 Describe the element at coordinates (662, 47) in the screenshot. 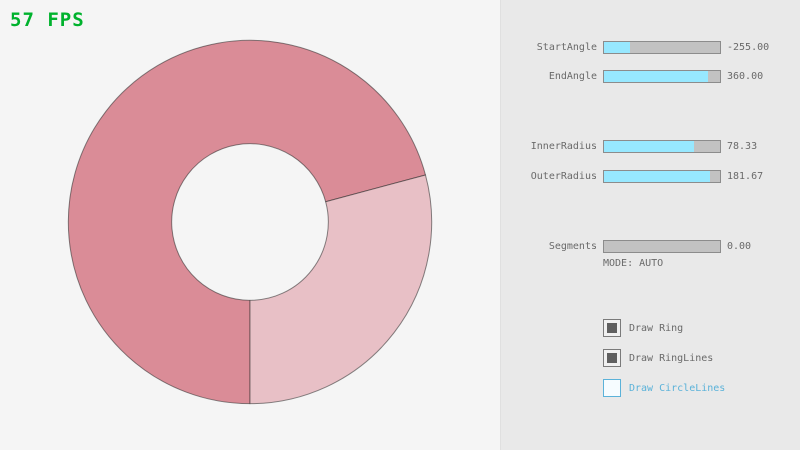

I see `startangle-slider` at that location.